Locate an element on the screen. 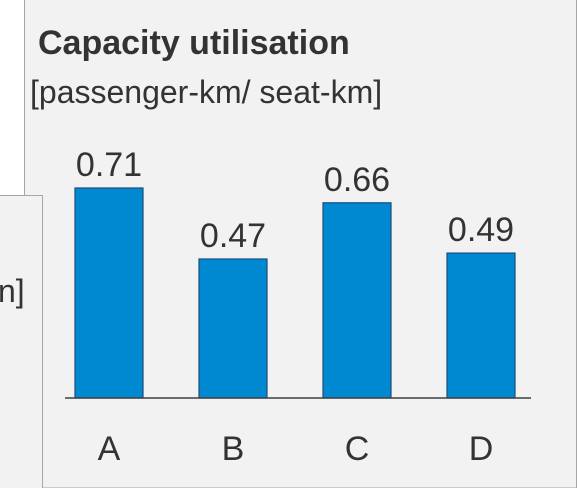 This screenshot has height=488, width=577. x-tick-label: B is located at coordinates (233, 449).